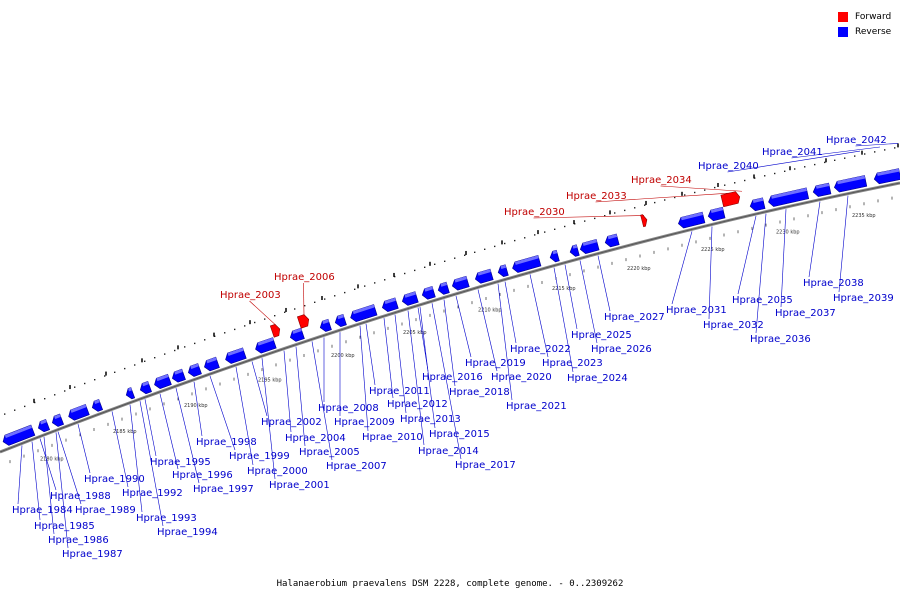  I want to click on gene-label: Hprae_2010, so click(392, 437).